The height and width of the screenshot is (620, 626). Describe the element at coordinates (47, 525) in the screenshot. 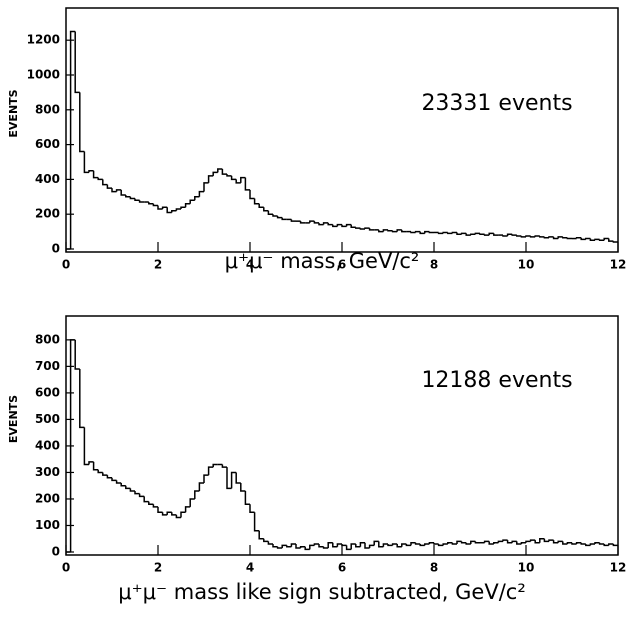

I see `y-tick-label: 100` at that location.